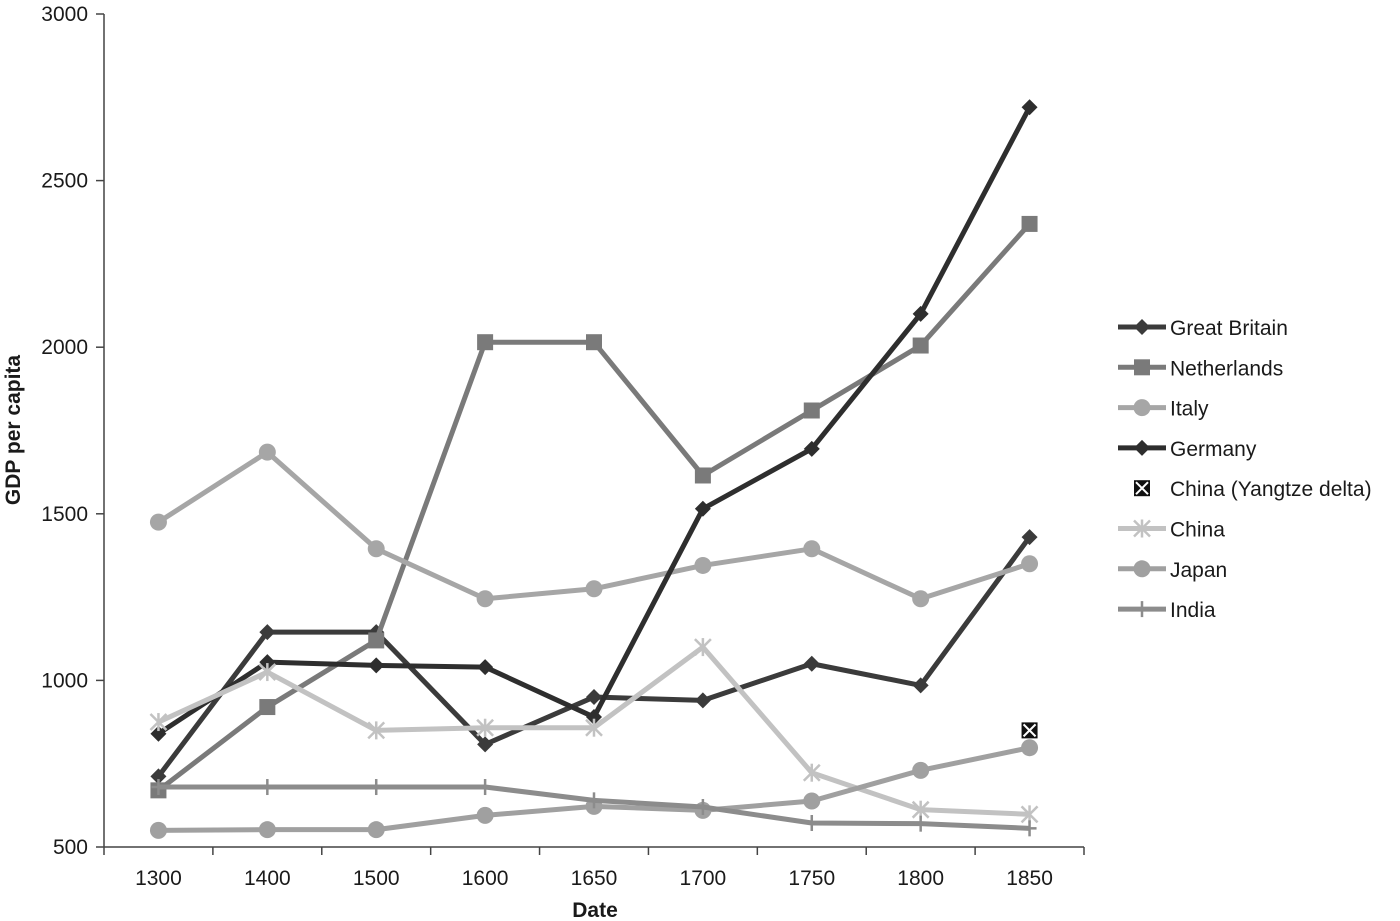 This screenshot has height=921, width=1400. What do you see at coordinates (158, 878) in the screenshot?
I see `x-tick-label: 1300` at bounding box center [158, 878].